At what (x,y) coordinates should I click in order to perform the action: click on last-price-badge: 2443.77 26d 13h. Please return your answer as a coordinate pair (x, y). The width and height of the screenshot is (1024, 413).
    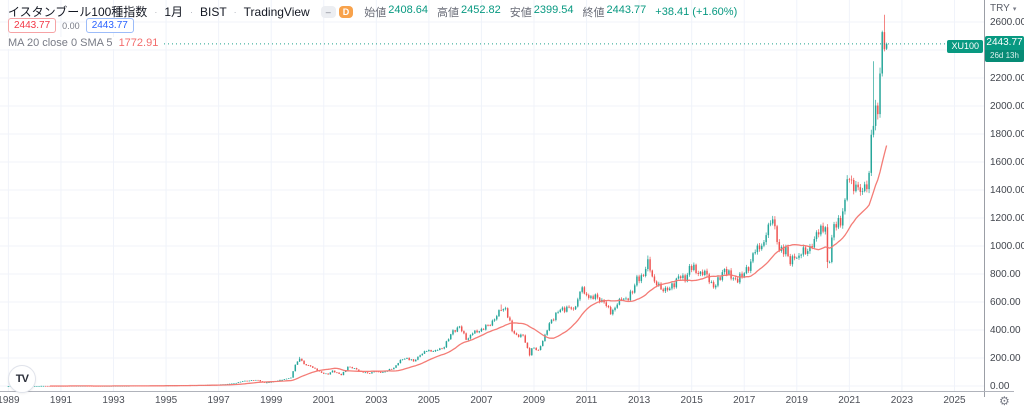
    Looking at the image, I should click on (1004, 48).